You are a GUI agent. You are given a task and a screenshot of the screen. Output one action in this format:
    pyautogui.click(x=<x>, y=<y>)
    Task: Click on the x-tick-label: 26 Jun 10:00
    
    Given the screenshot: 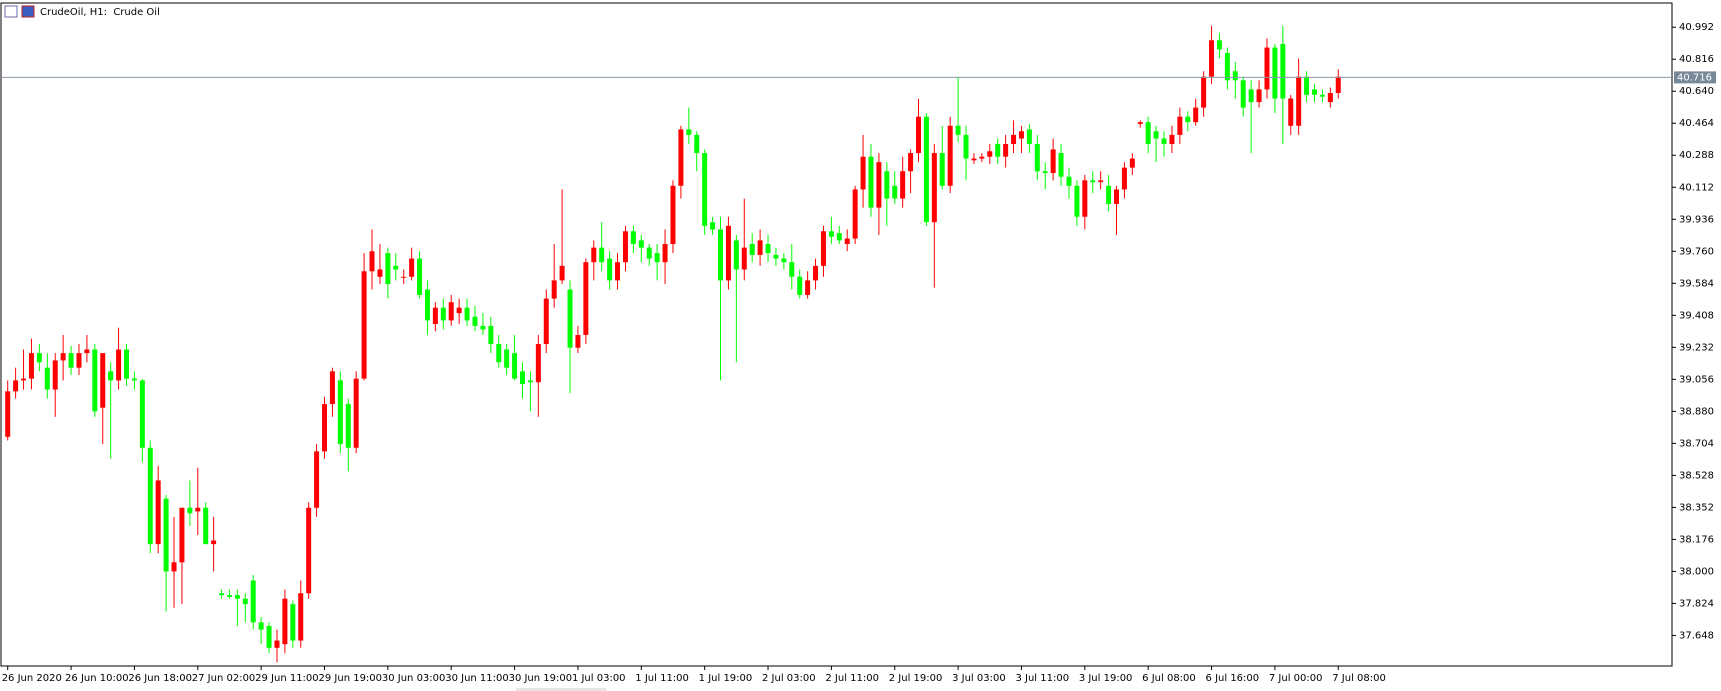 What is the action you would take?
    pyautogui.click(x=97, y=678)
    